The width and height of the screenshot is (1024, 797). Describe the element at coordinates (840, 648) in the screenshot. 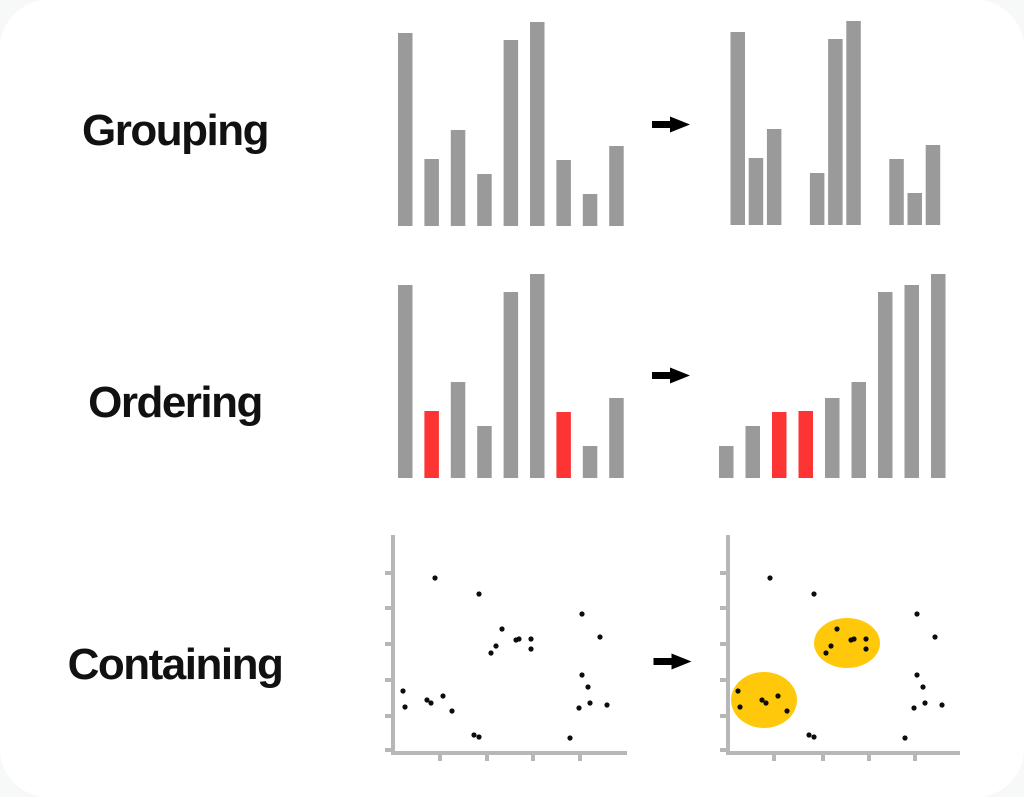

I see `containing-after-chart` at that location.